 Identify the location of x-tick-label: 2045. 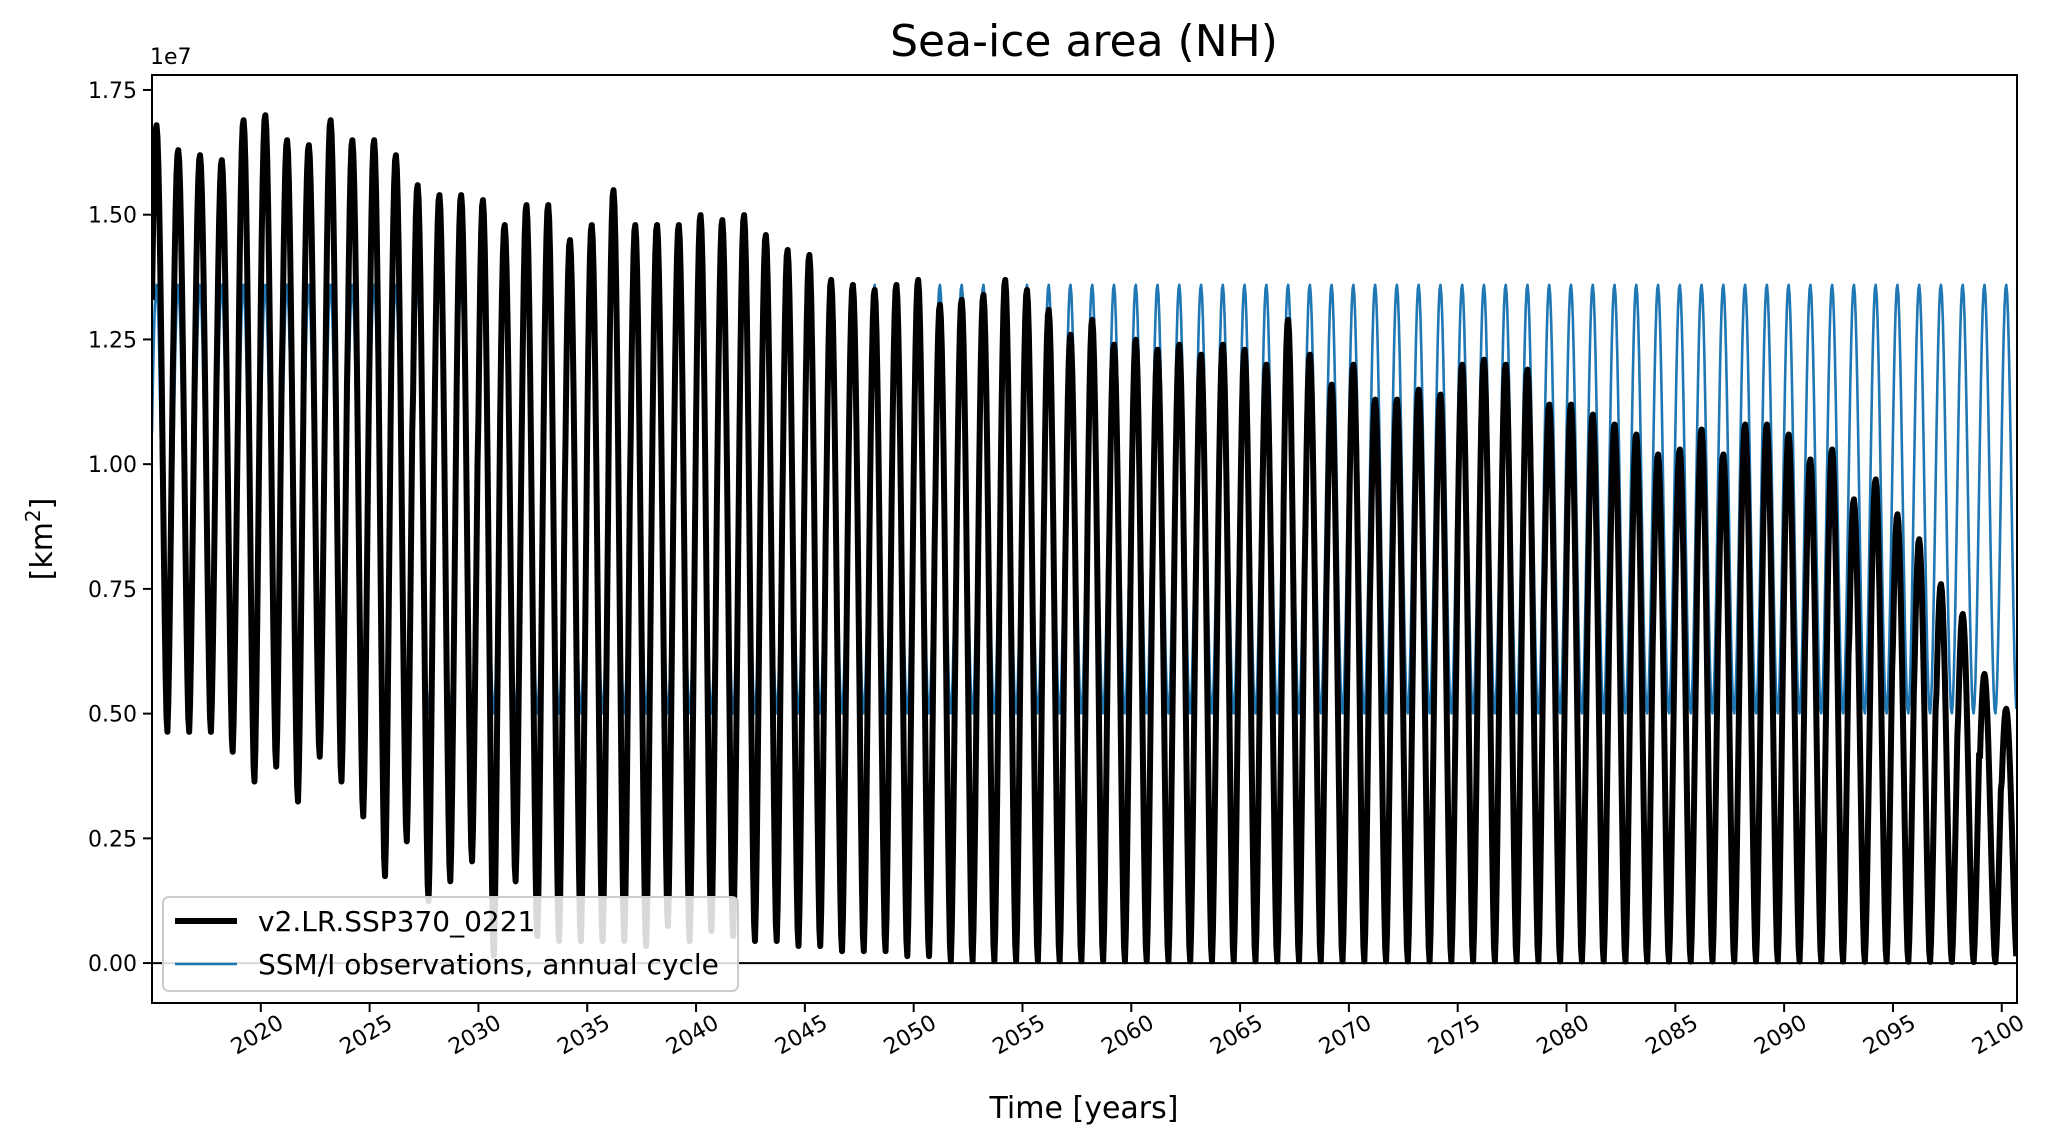
(801, 1036).